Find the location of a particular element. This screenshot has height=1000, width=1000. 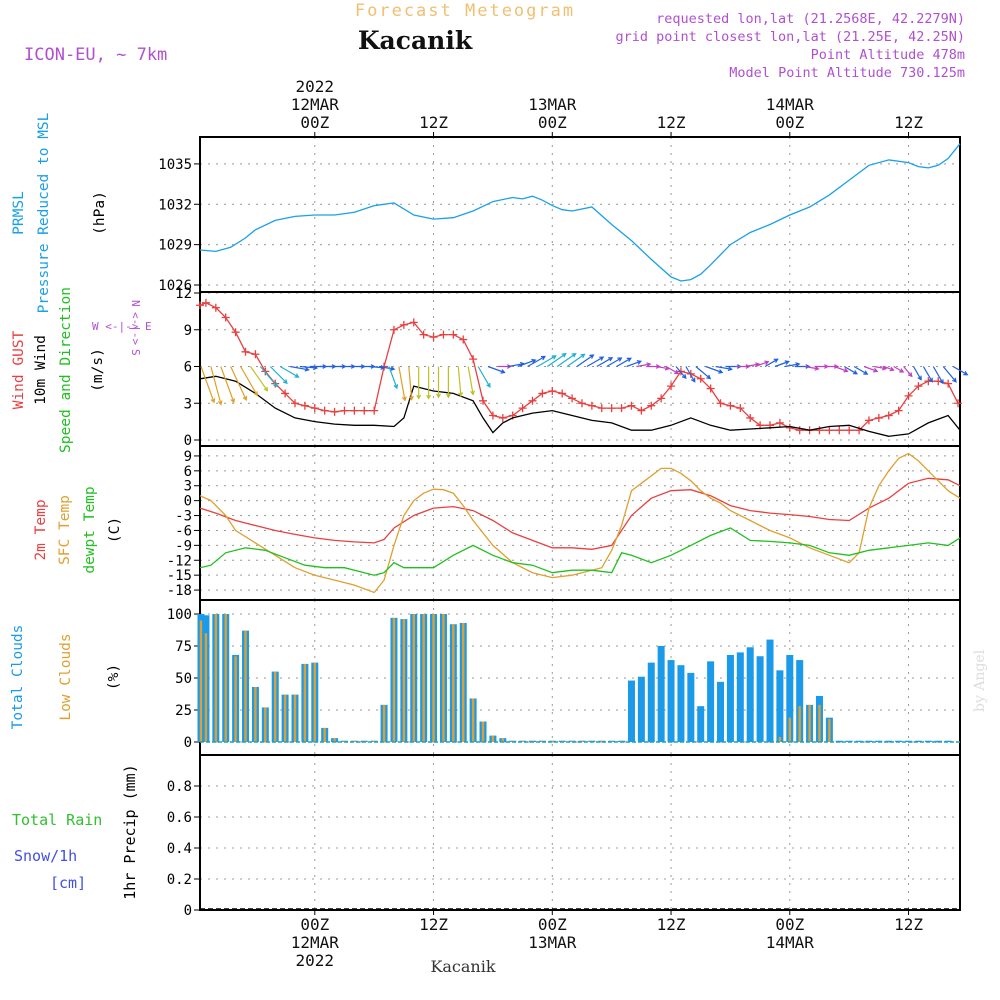

temperature-label: 2m Temp is located at coordinates (41, 529).